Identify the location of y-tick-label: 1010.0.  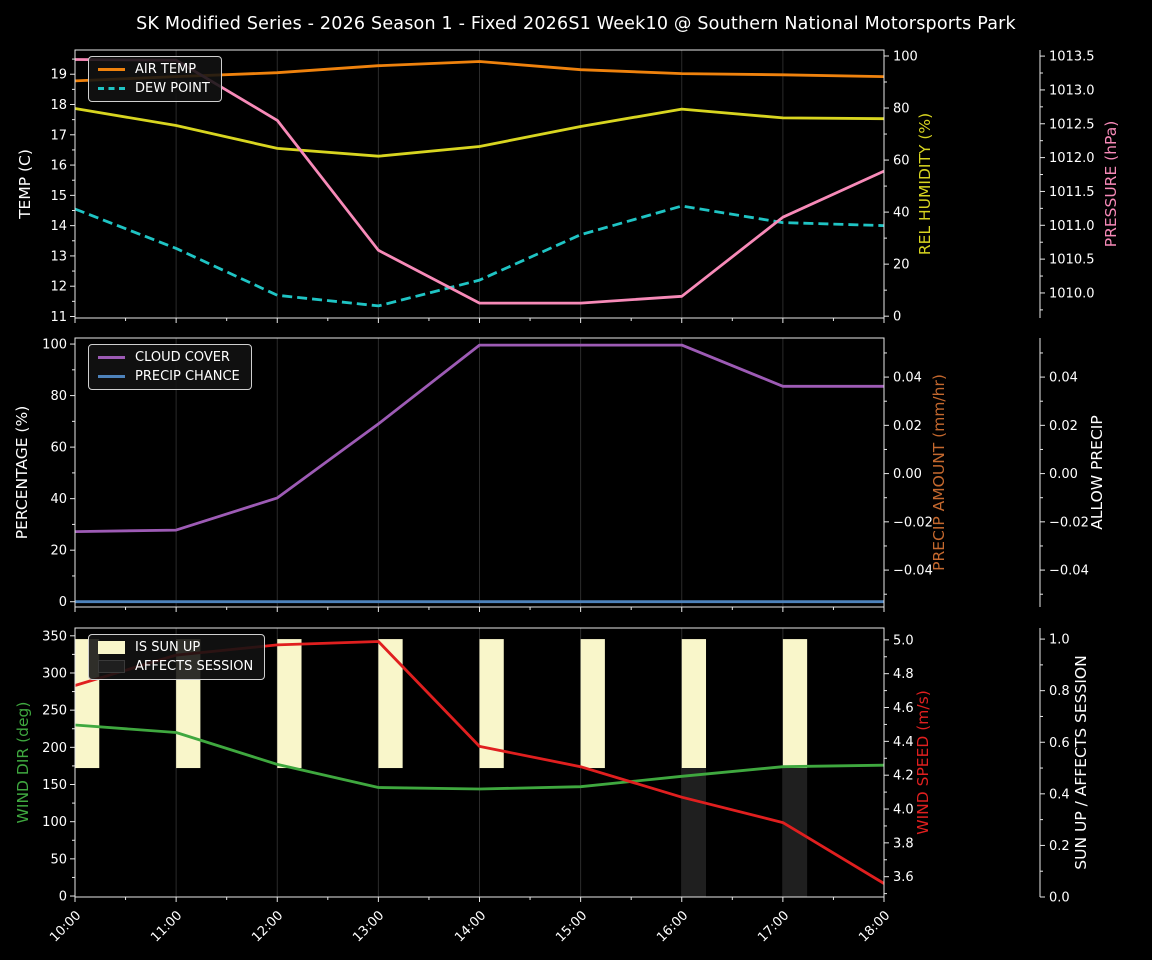
(1072, 293).